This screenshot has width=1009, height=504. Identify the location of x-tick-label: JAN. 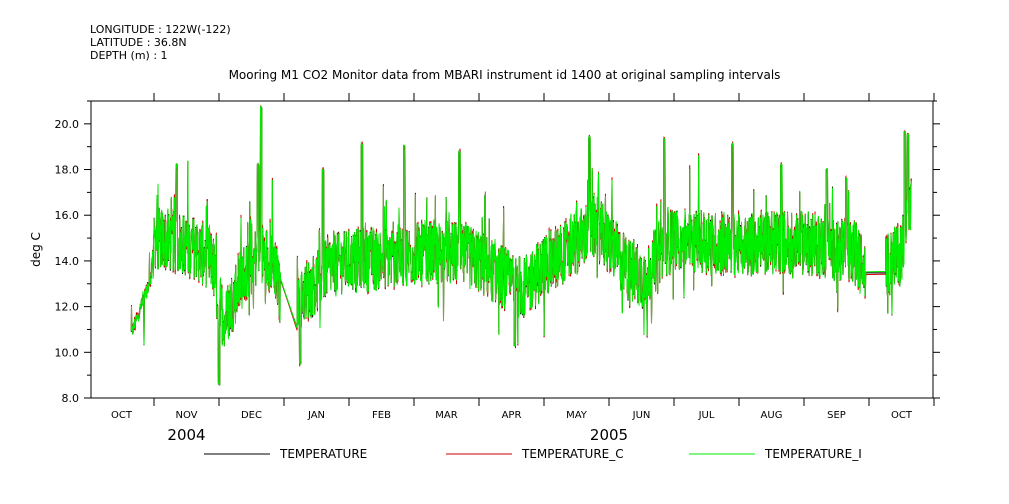
(316, 415).